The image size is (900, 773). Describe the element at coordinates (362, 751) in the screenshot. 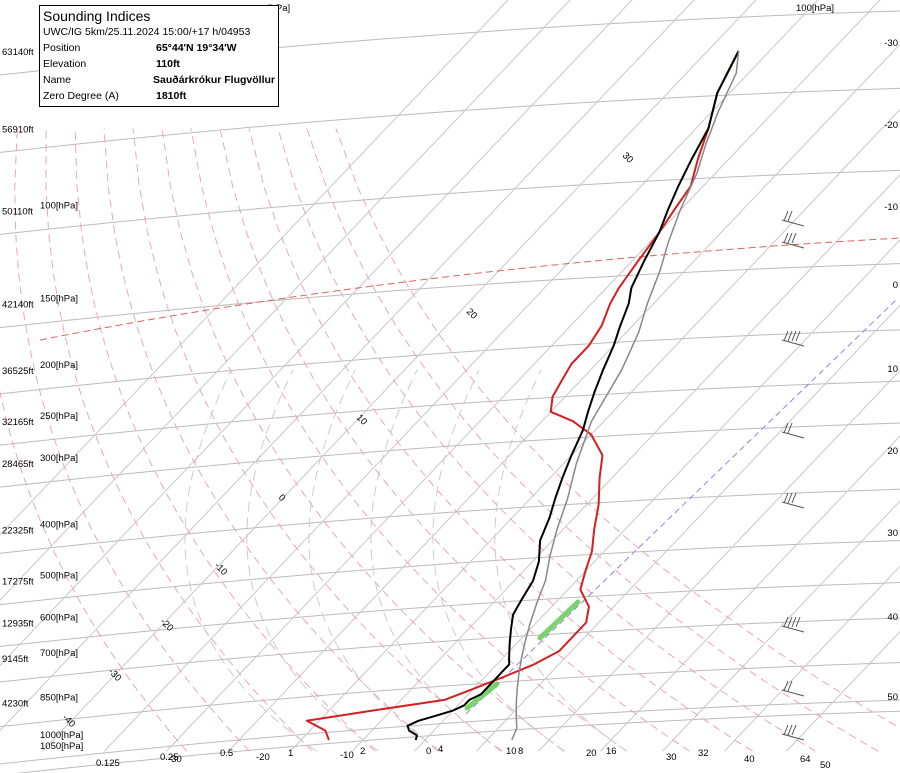

I see `bottom-axis-label: 2` at that location.